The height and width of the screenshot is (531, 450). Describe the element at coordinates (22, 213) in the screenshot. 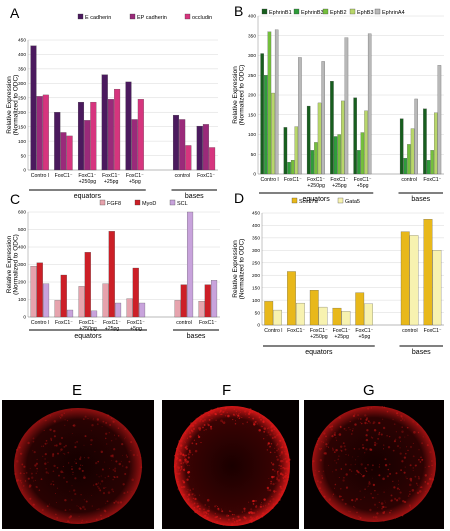

I see `y-tick-label: 600` at that location.